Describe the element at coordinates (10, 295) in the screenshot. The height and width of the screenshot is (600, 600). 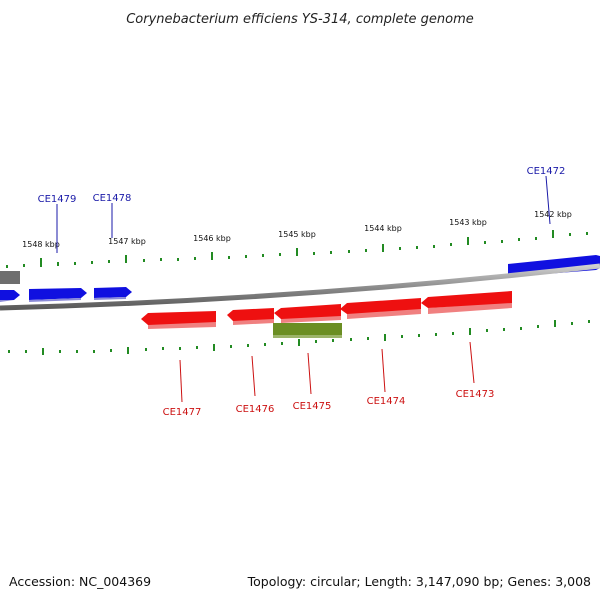
I see `gene-arrow-CE1480` at that location.